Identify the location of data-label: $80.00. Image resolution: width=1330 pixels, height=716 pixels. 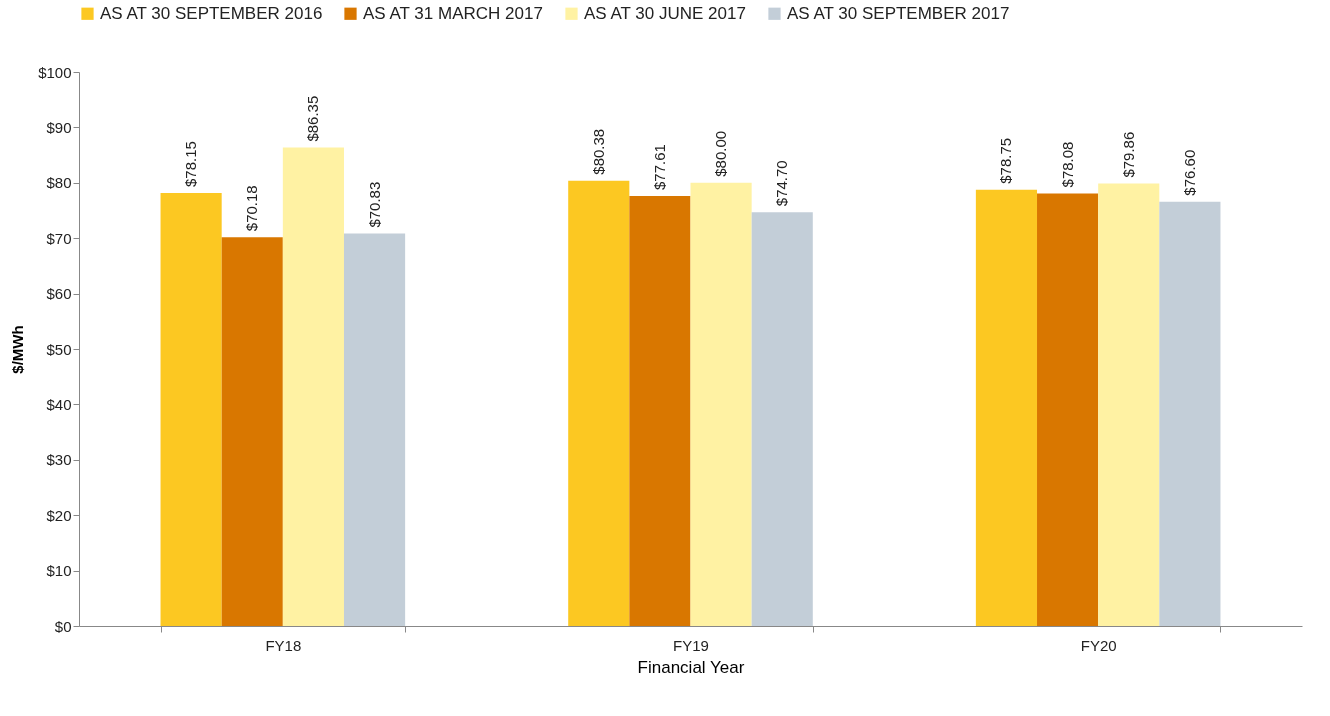
(721, 153).